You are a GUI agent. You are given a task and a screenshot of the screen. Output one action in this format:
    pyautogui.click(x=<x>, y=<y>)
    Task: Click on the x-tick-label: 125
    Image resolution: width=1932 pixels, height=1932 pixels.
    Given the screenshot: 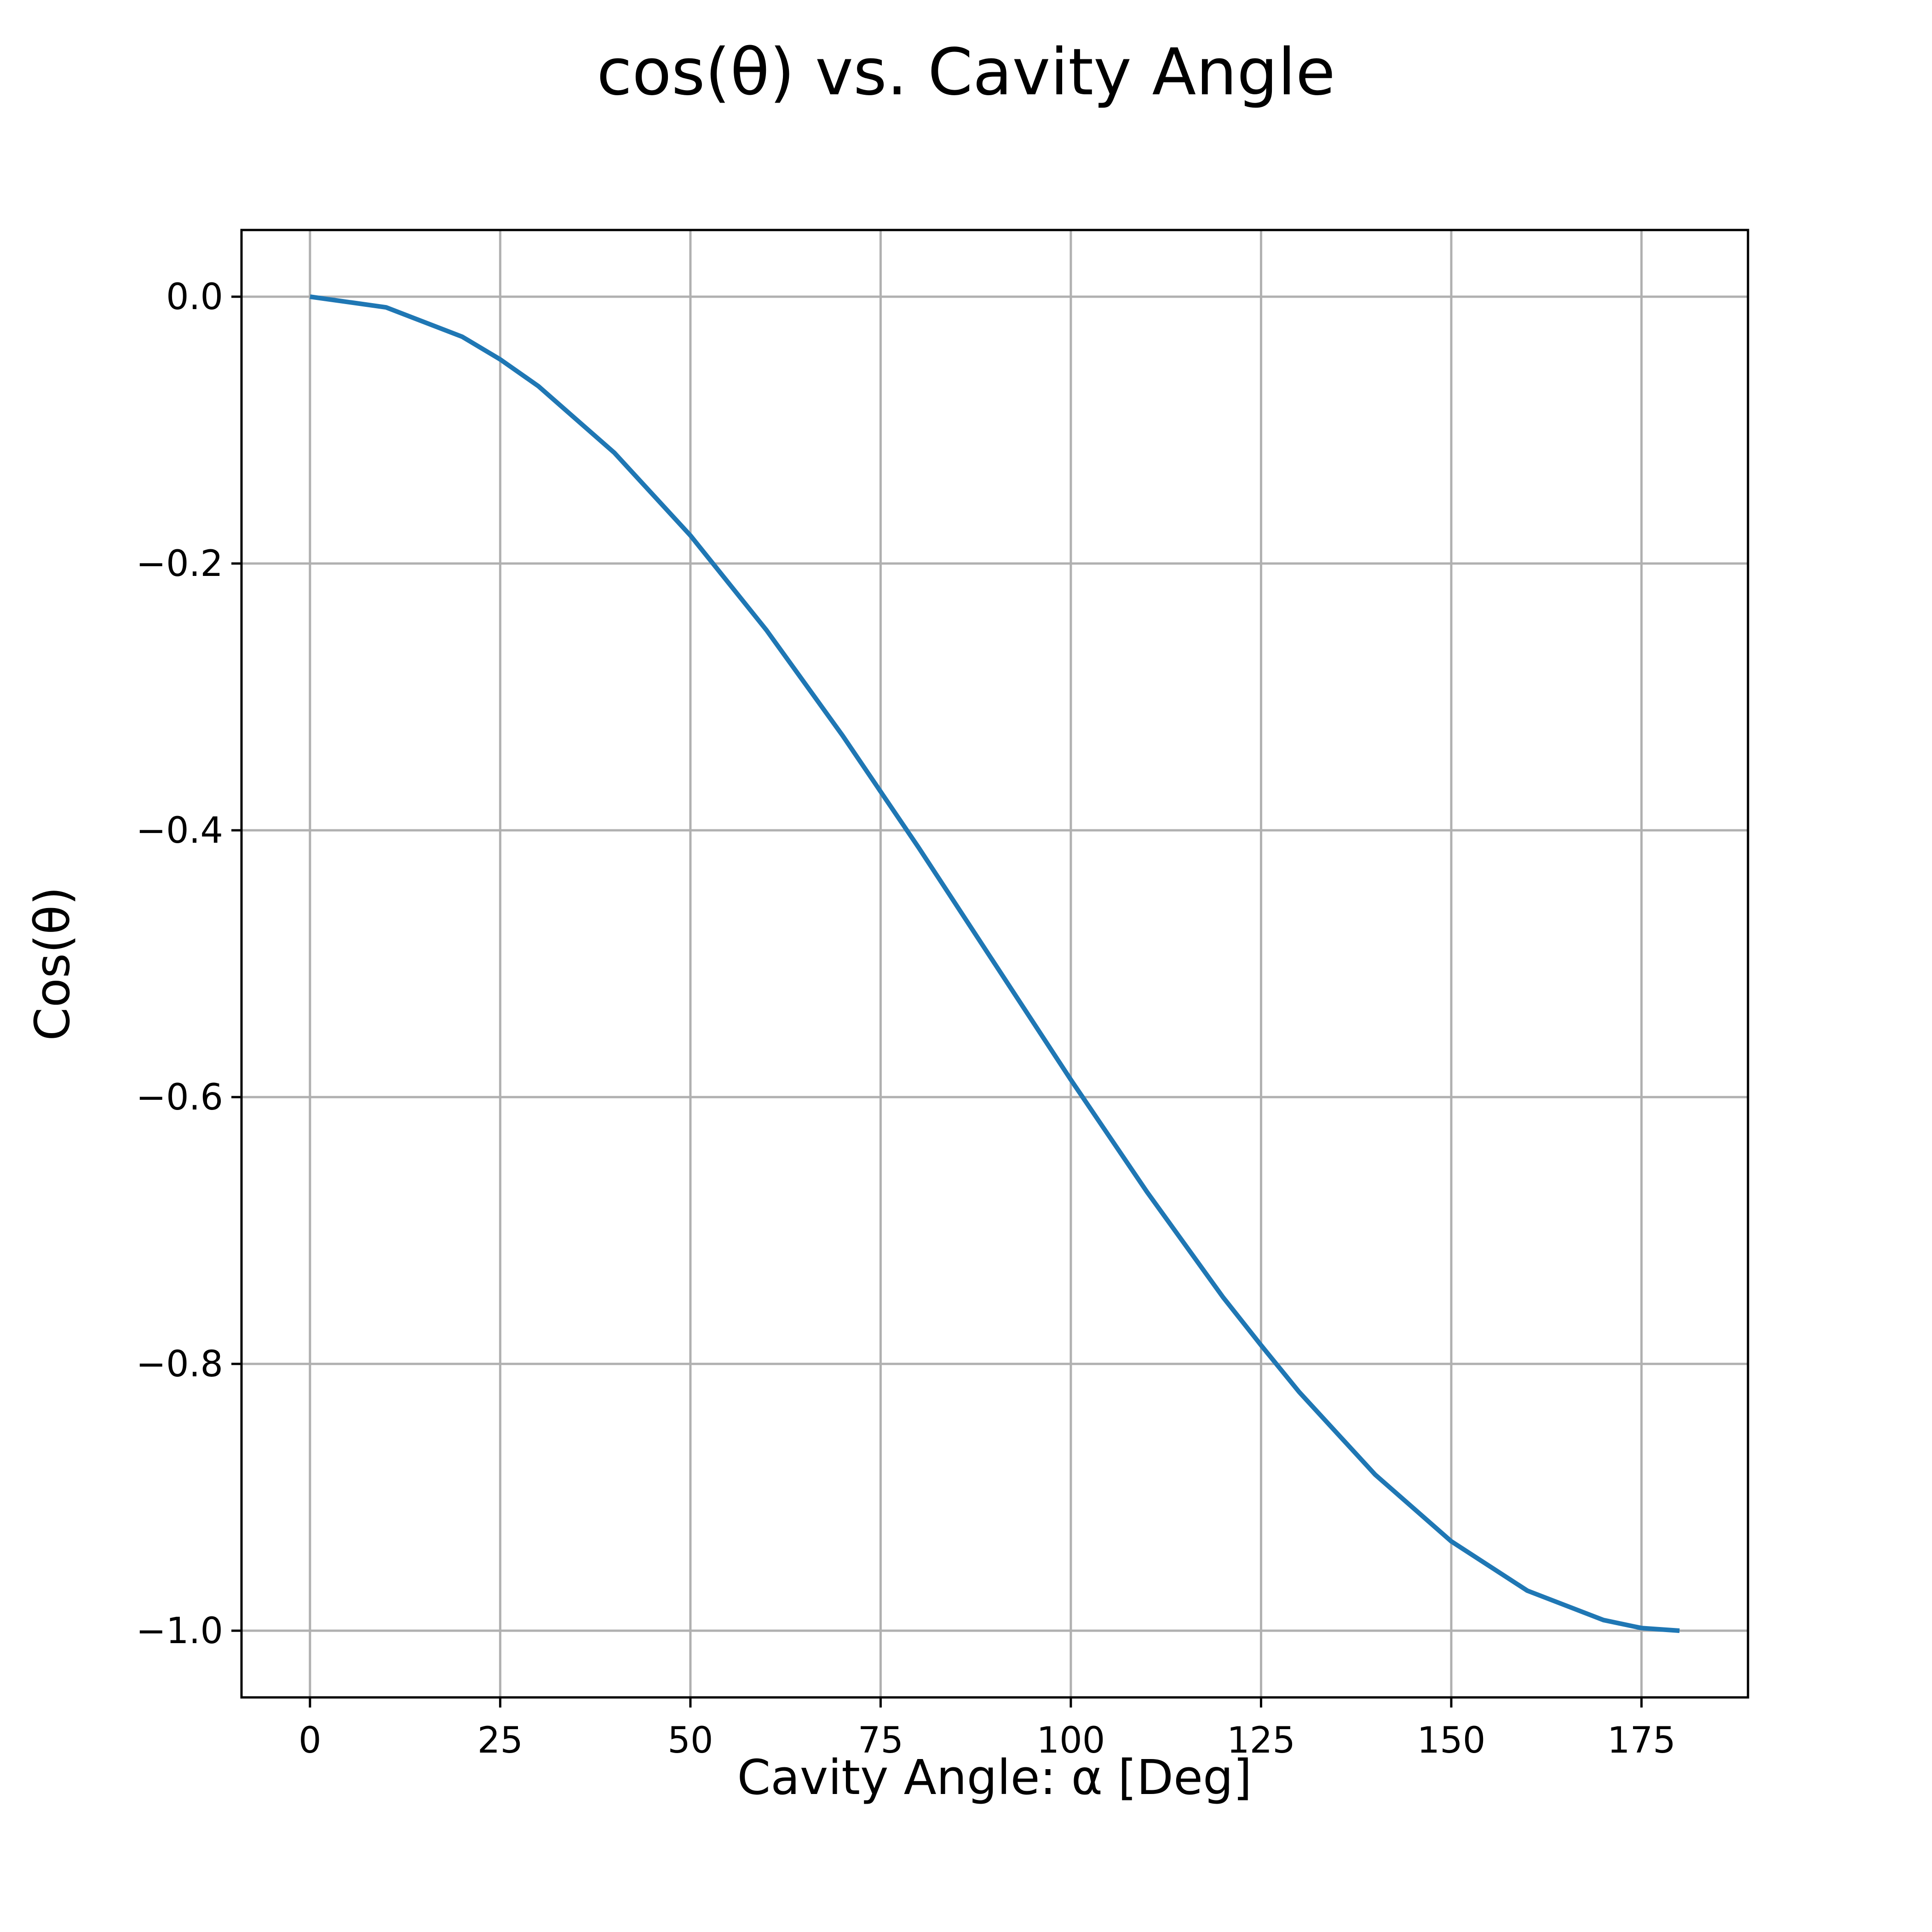 What is the action you would take?
    pyautogui.click(x=1261, y=1740)
    